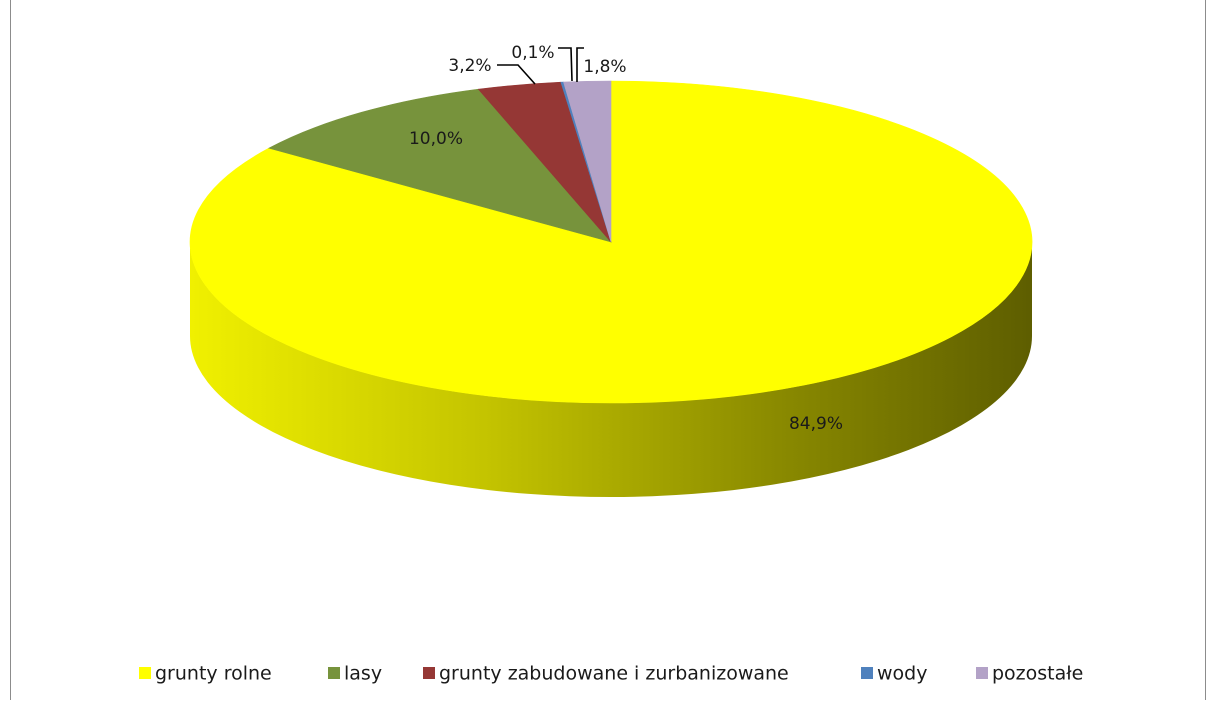 This screenshot has width=1212, height=707. I want to click on data-label-pozosta-e: 1,8%, so click(604, 67).